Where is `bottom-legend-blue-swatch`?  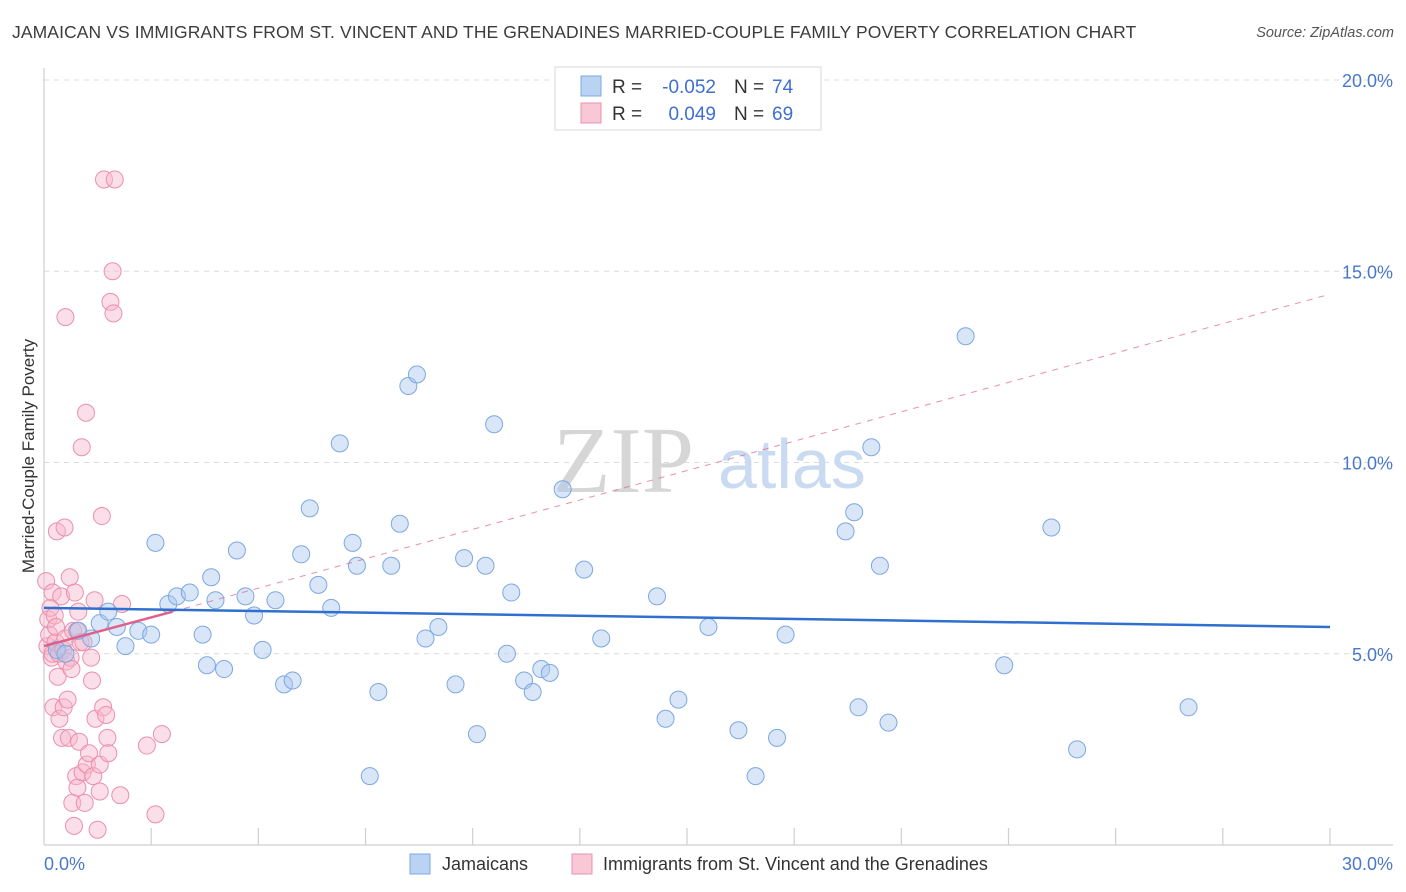 bottom-legend-blue-swatch is located at coordinates (420, 864).